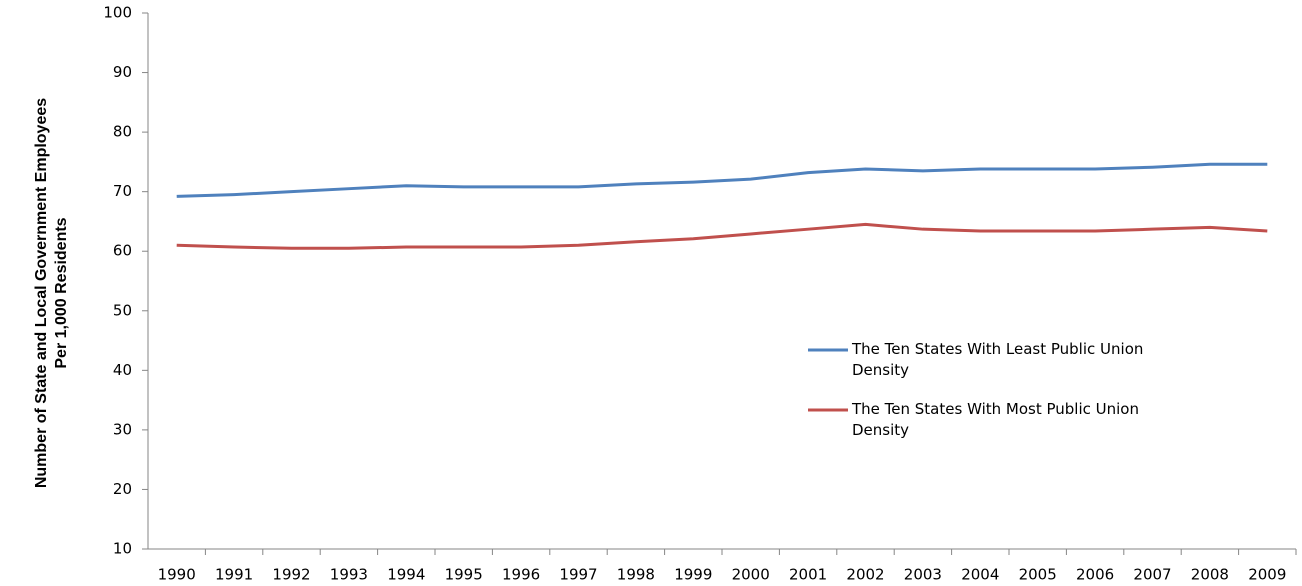 The image size is (1302, 586). Describe the element at coordinates (122, 251) in the screenshot. I see `y-tick-label: 60` at that location.